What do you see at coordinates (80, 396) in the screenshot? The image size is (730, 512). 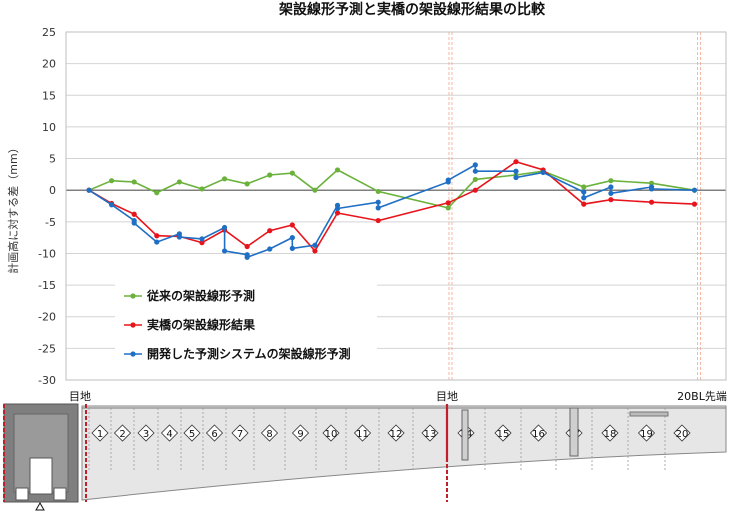 I see `joint-label-left: 目地` at bounding box center [80, 396].